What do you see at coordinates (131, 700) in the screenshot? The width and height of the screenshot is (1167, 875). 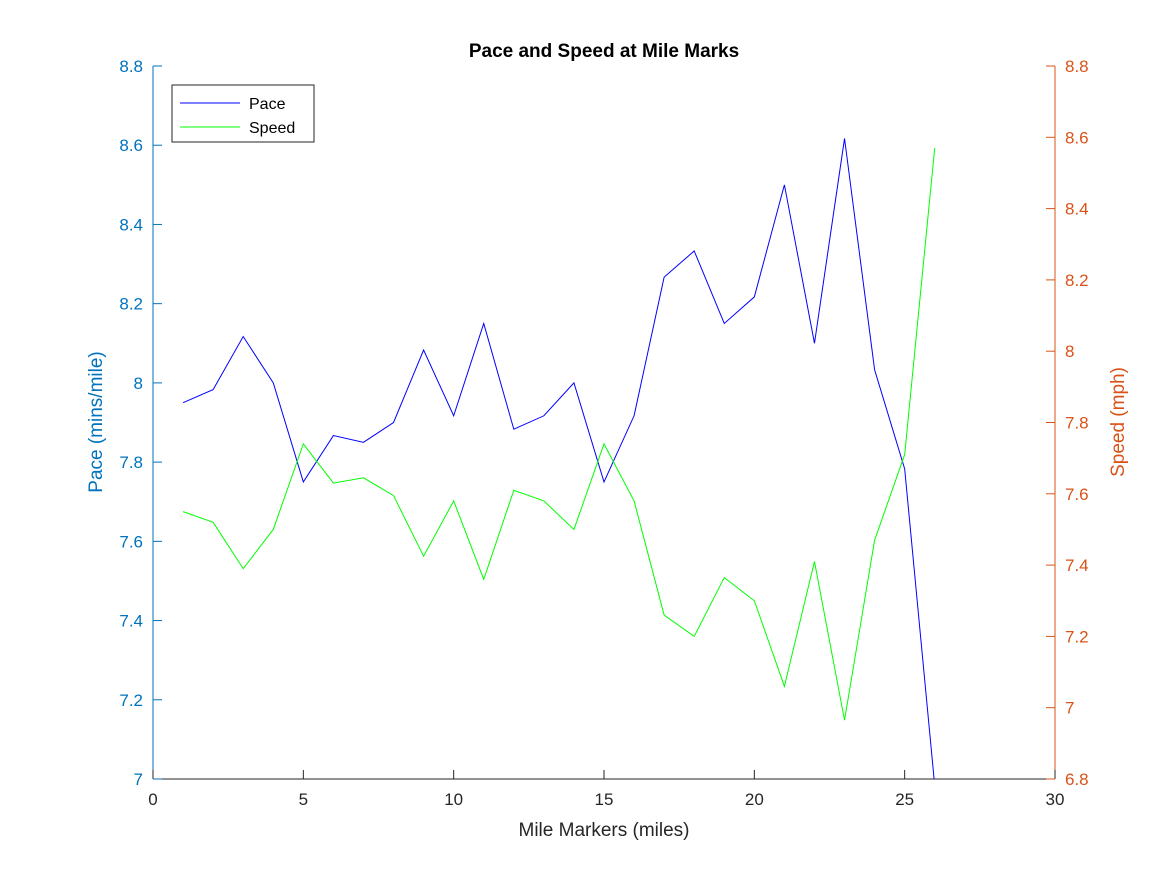 I see `y-left-tick-label: 7.2` at bounding box center [131, 700].